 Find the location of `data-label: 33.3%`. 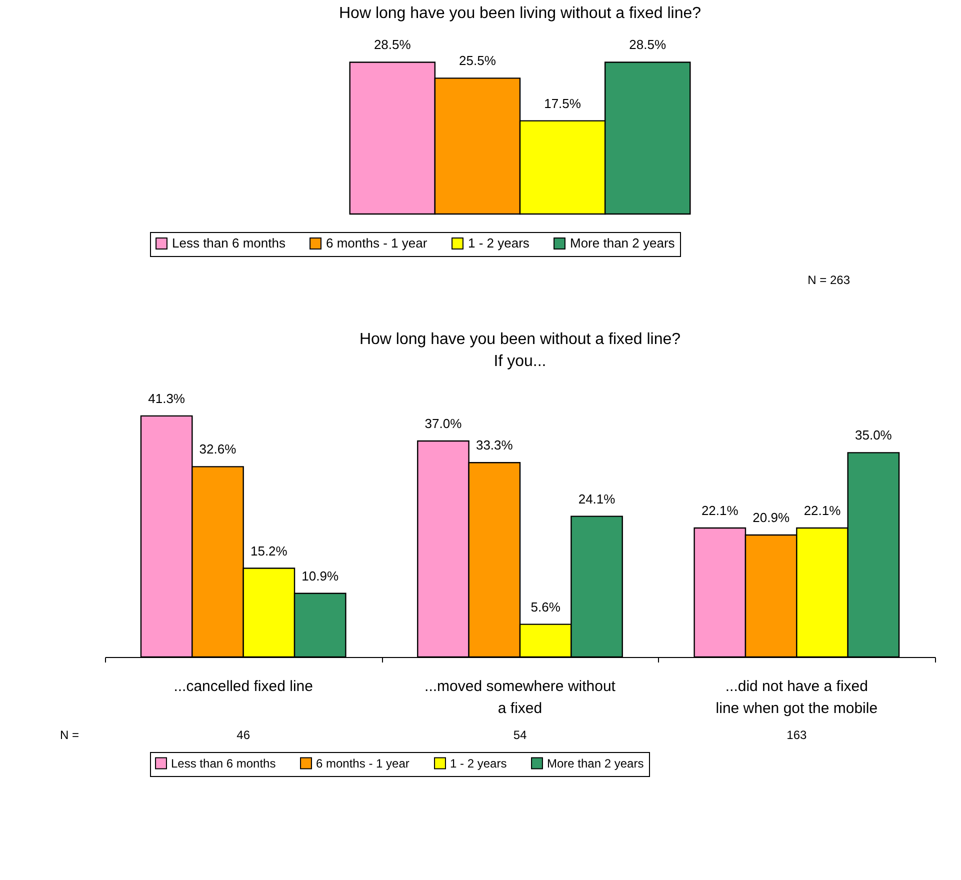

data-label: 33.3% is located at coordinates (495, 445).